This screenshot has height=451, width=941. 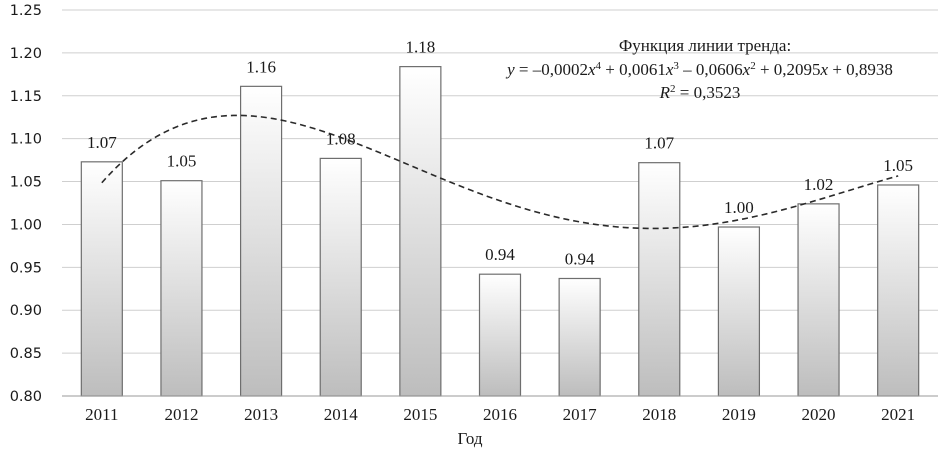 What do you see at coordinates (26, 54) in the screenshot?
I see `y-tick-label: 1.20` at bounding box center [26, 54].